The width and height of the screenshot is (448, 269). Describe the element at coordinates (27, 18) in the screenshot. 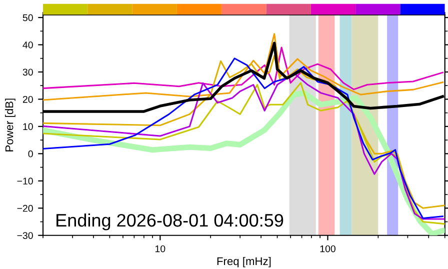

I see `y-tick-label: 50` at that location.